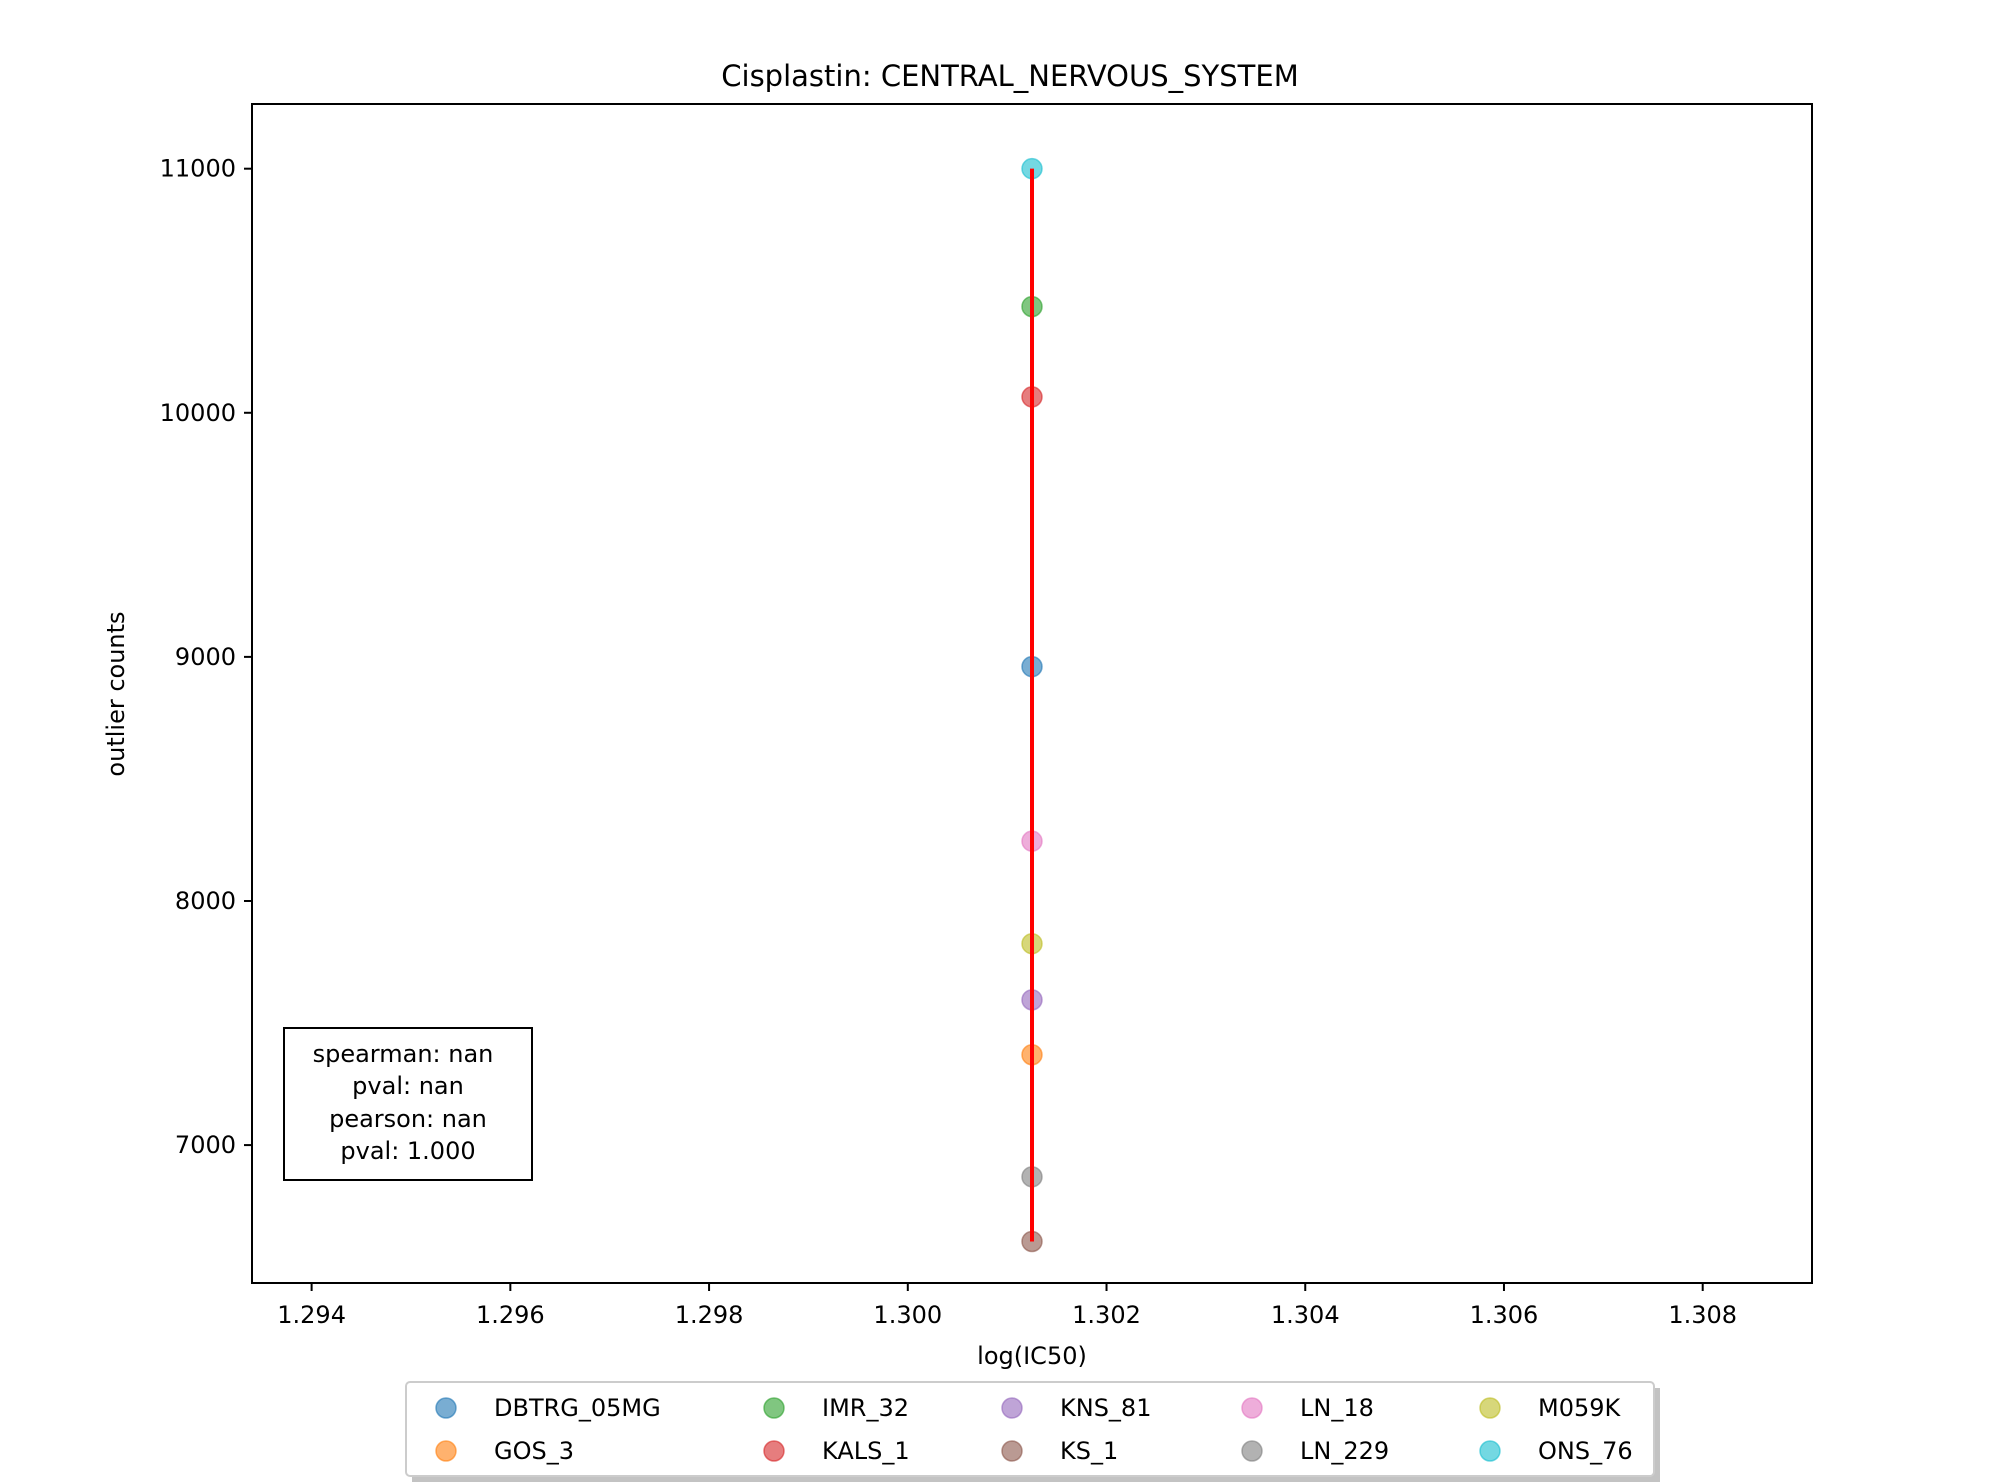 Image resolution: width=2002 pixels, height=1482 pixels. Describe the element at coordinates (709, 1315) in the screenshot. I see `x-tick-label: 1.298` at that location.